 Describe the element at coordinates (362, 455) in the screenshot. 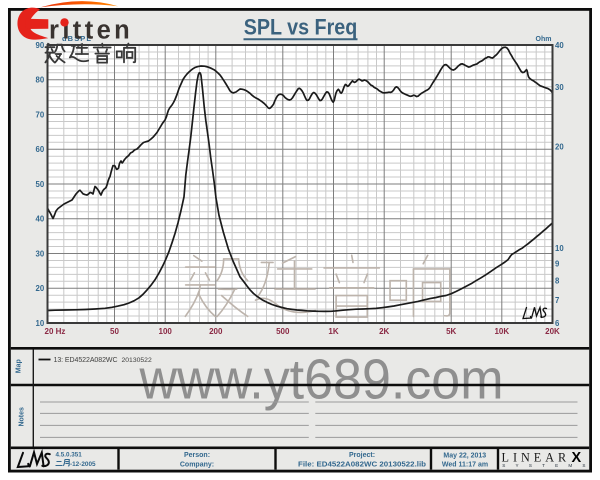

I see `svg-text: Project:` at that location.